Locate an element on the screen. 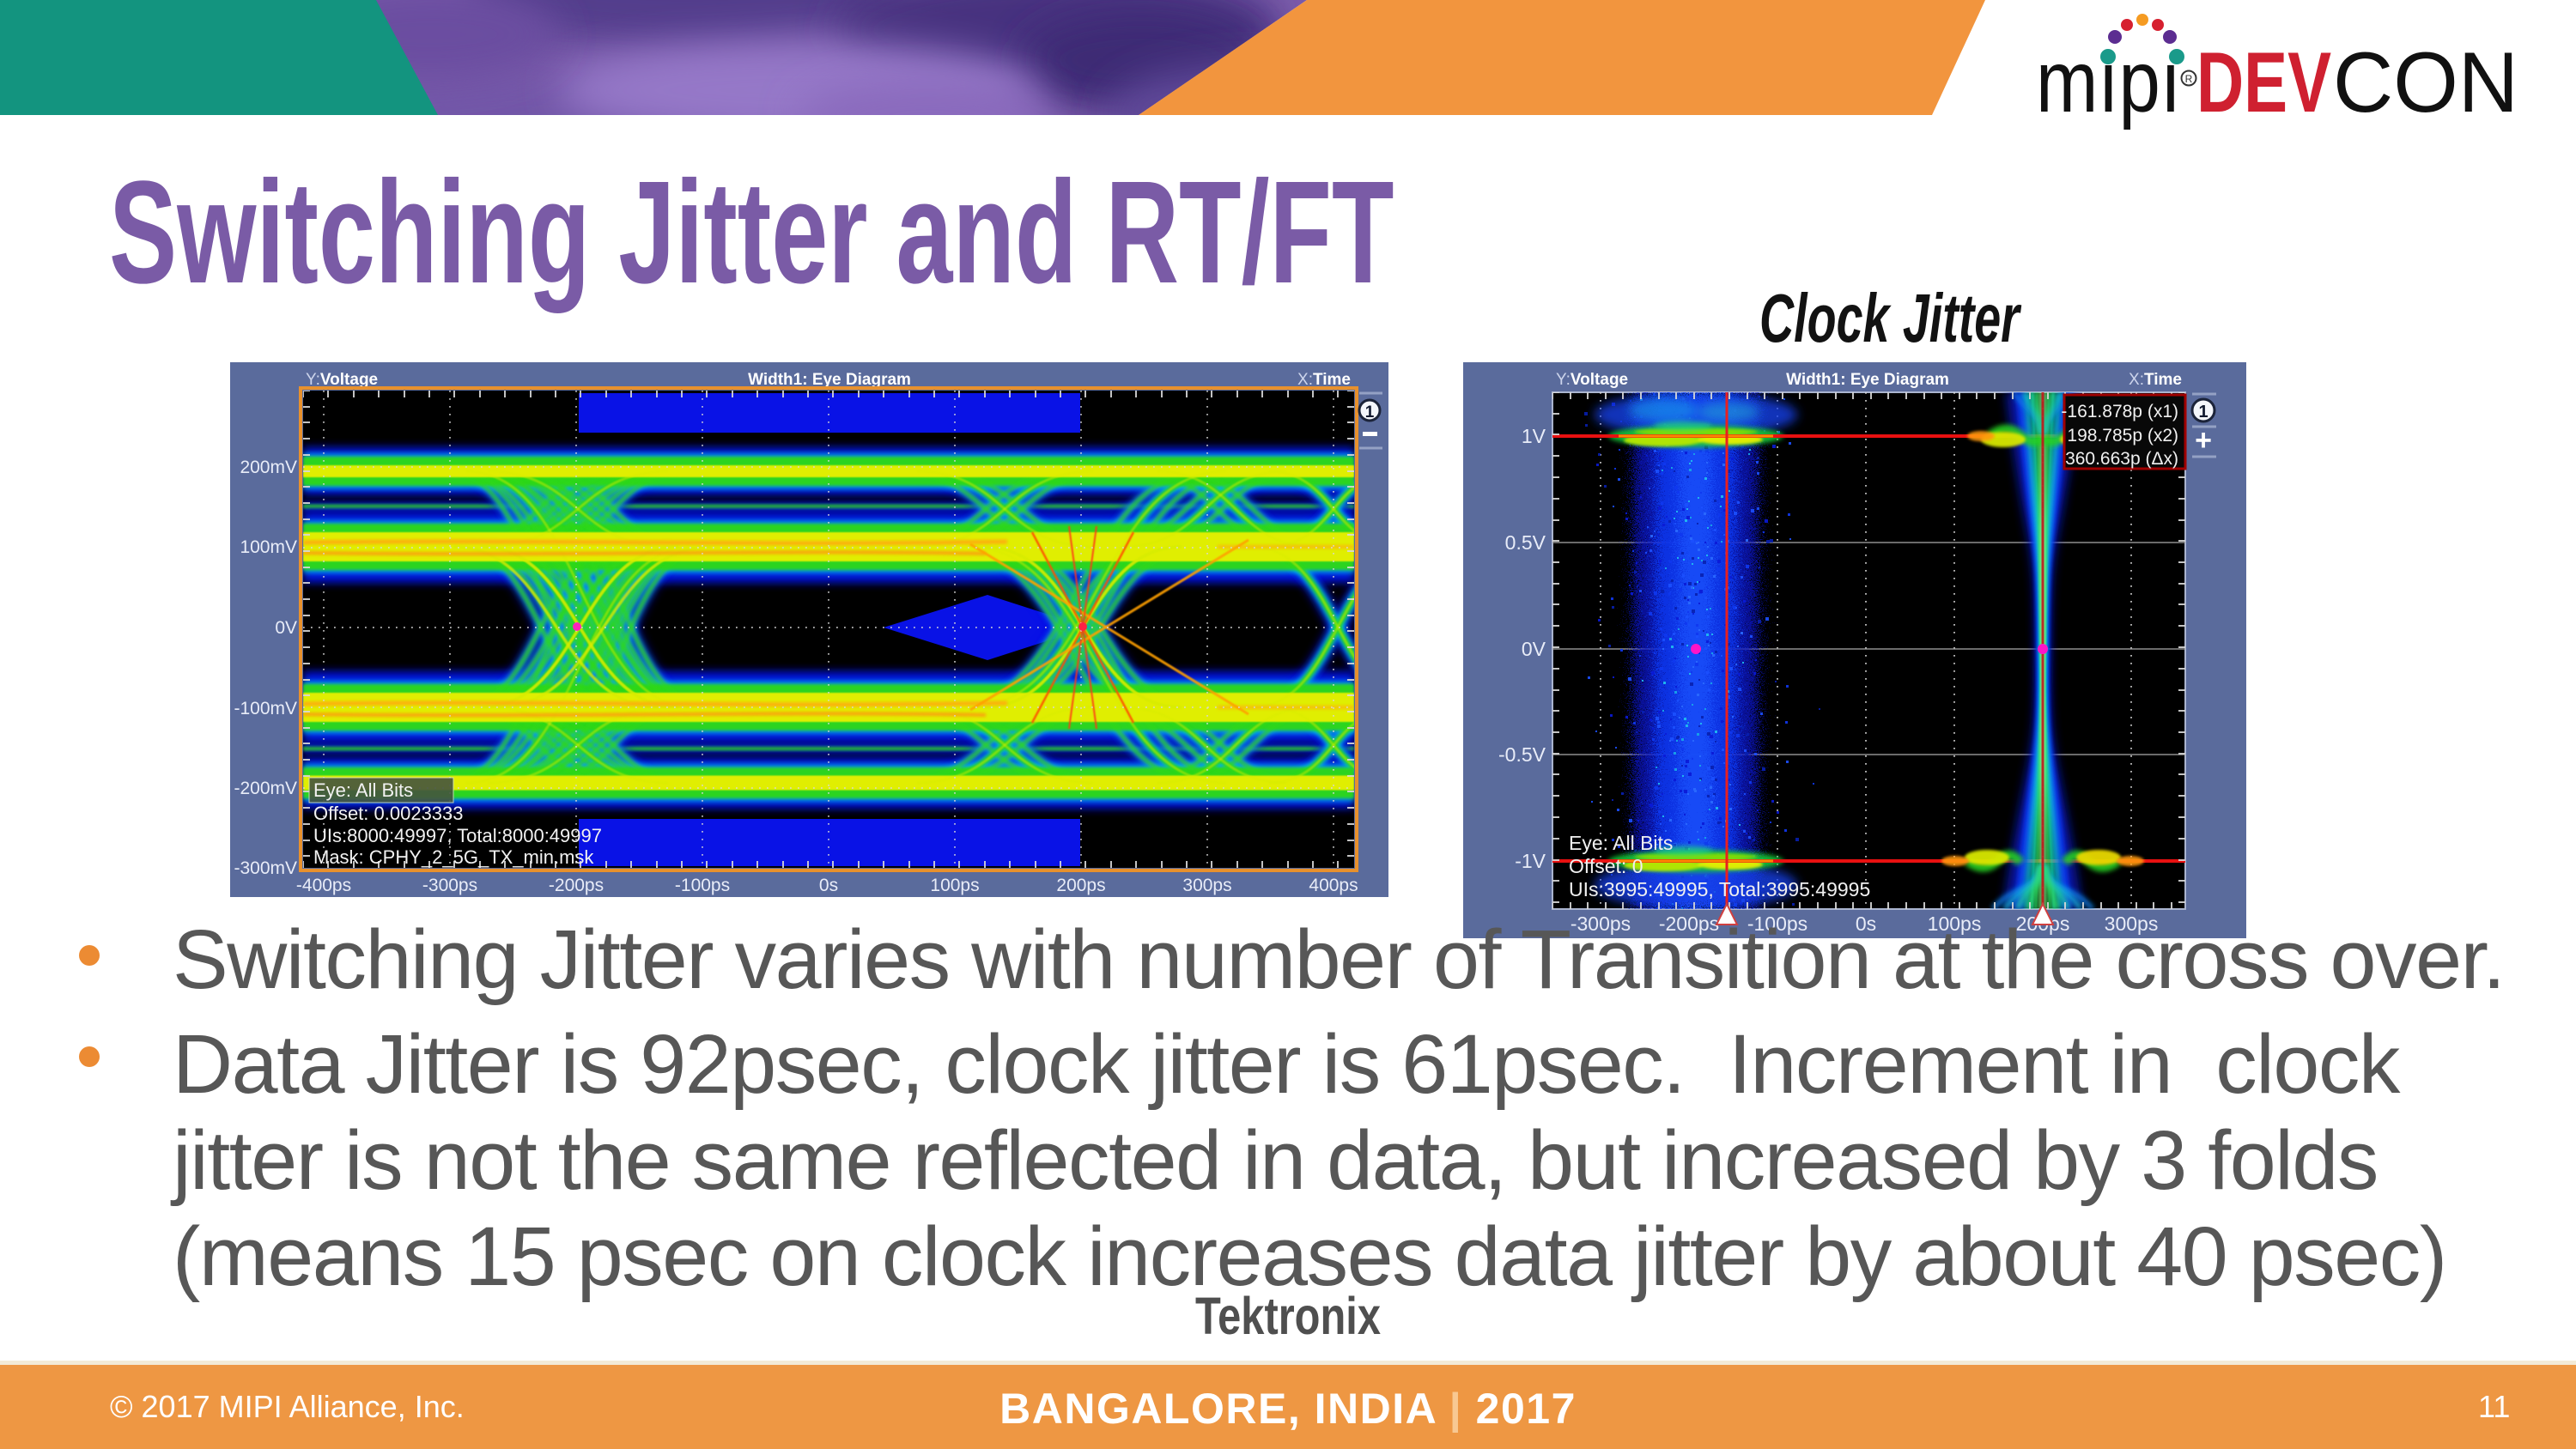 Image resolution: width=2576 pixels, height=1449 pixels. svg-text: -1V is located at coordinates (1530, 861).